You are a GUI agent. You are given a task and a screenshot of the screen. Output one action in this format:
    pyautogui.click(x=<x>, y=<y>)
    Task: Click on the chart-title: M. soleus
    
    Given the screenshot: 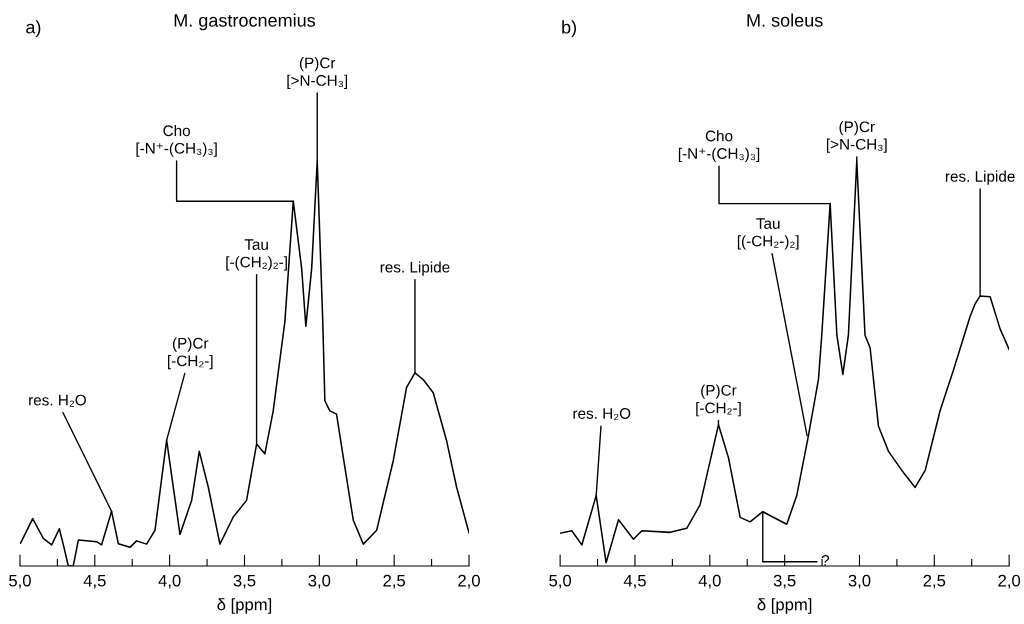 What is the action you would take?
    pyautogui.click(x=785, y=20)
    